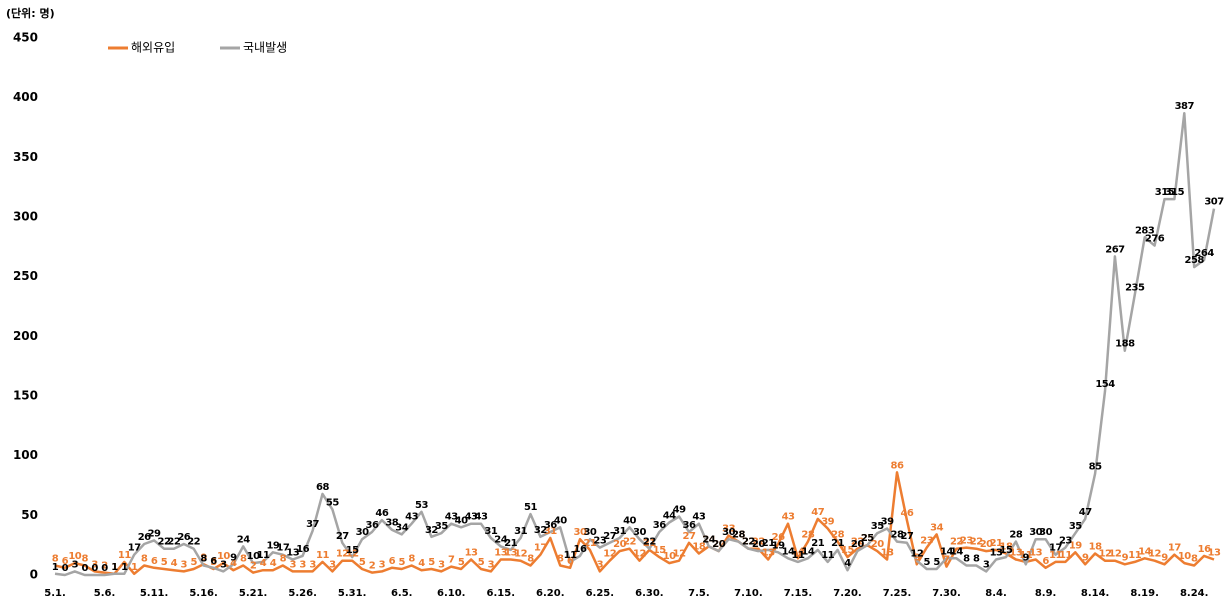  Describe the element at coordinates (144, 537) in the screenshot. I see `data-label: 26` at that location.